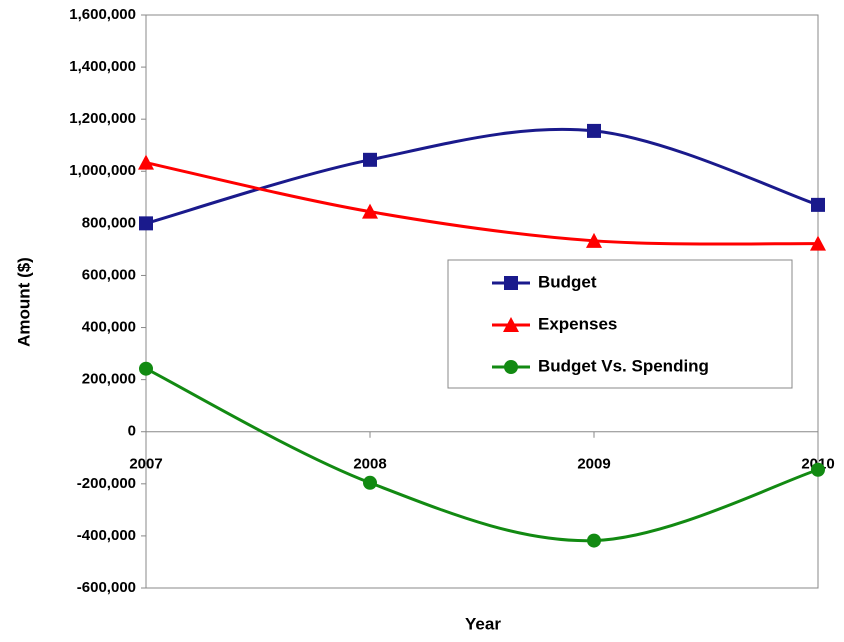 The height and width of the screenshot is (642, 844). Describe the element at coordinates (483, 623) in the screenshot. I see `x-axis-title: Year` at that location.